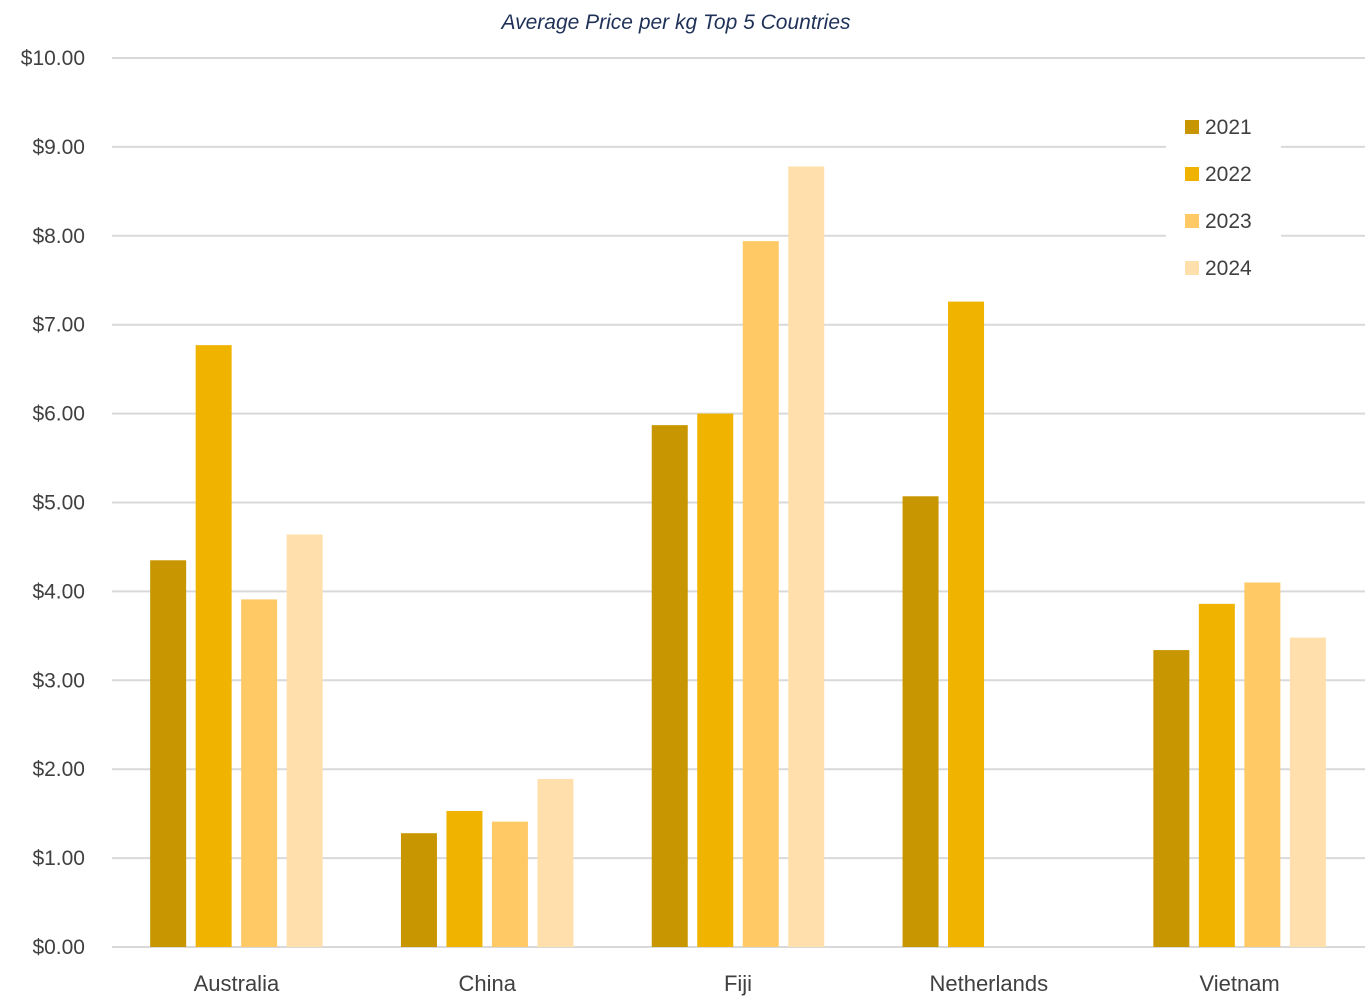 The image size is (1371, 996). I want to click on y-tick-label: $5.00, so click(58, 503).